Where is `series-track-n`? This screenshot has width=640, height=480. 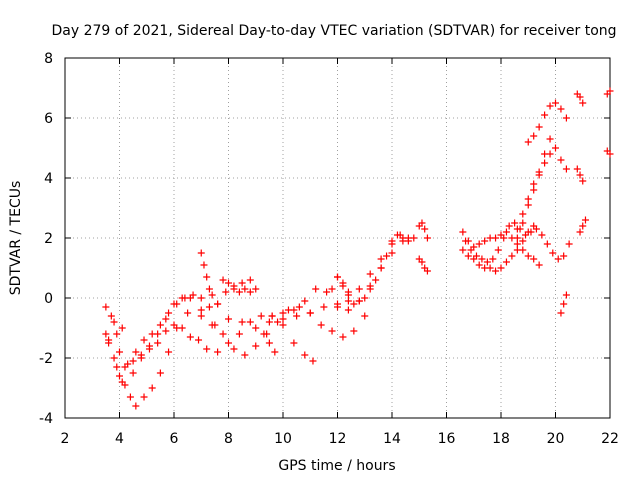 series-track-n is located at coordinates (541, 188).